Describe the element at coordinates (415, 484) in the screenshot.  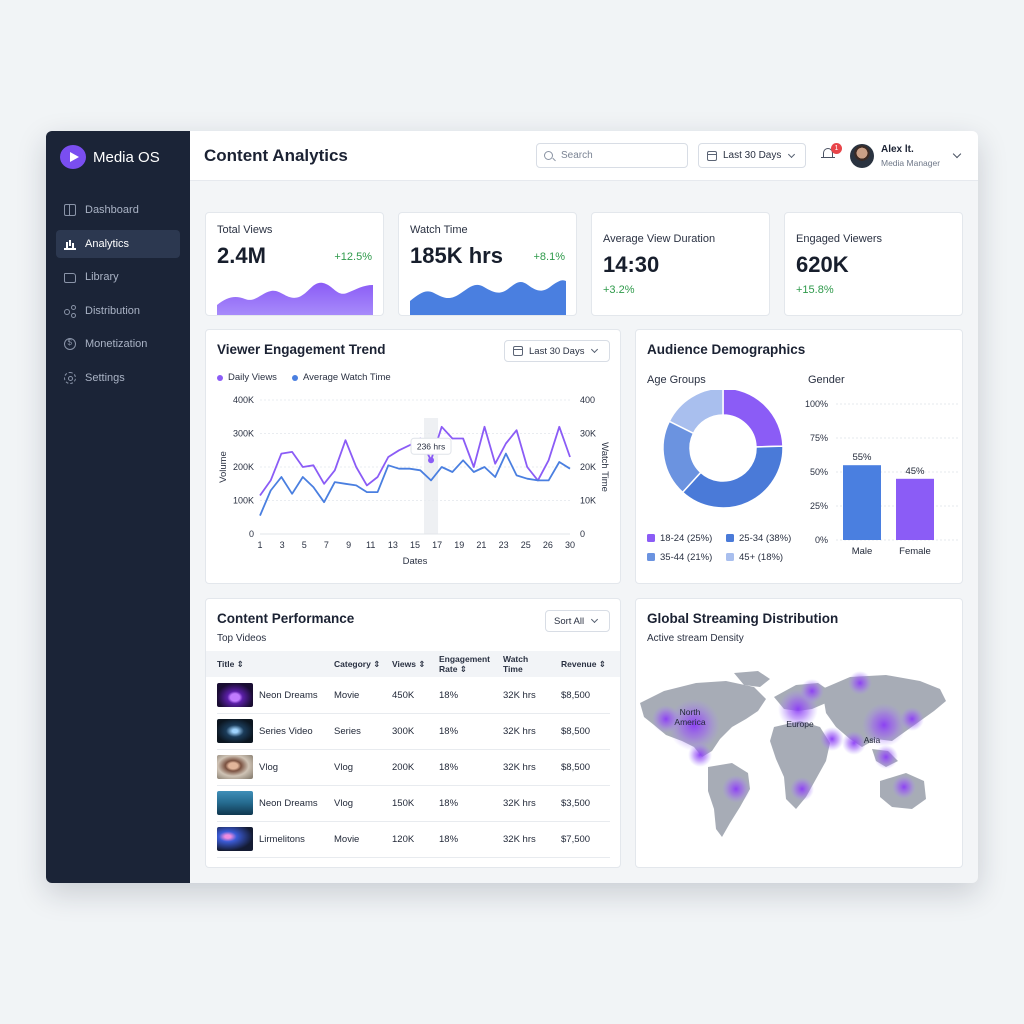
I see `line-series-average-watch-time` at that location.